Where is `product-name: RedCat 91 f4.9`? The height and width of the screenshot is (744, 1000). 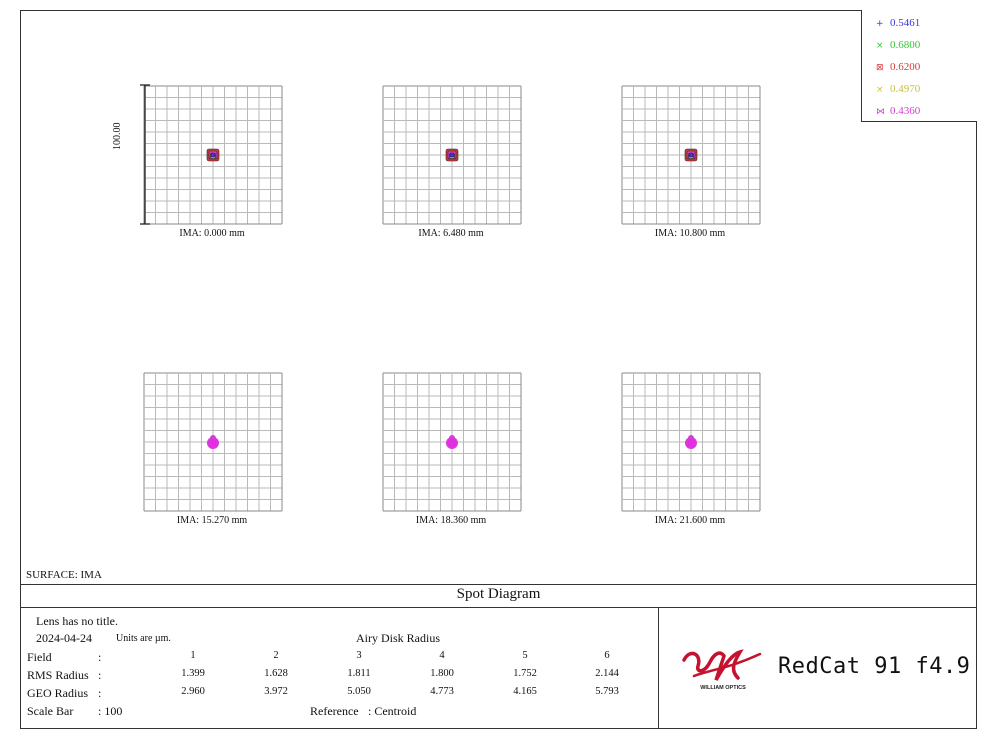 product-name: RedCat 91 f4.9 is located at coordinates (874, 666).